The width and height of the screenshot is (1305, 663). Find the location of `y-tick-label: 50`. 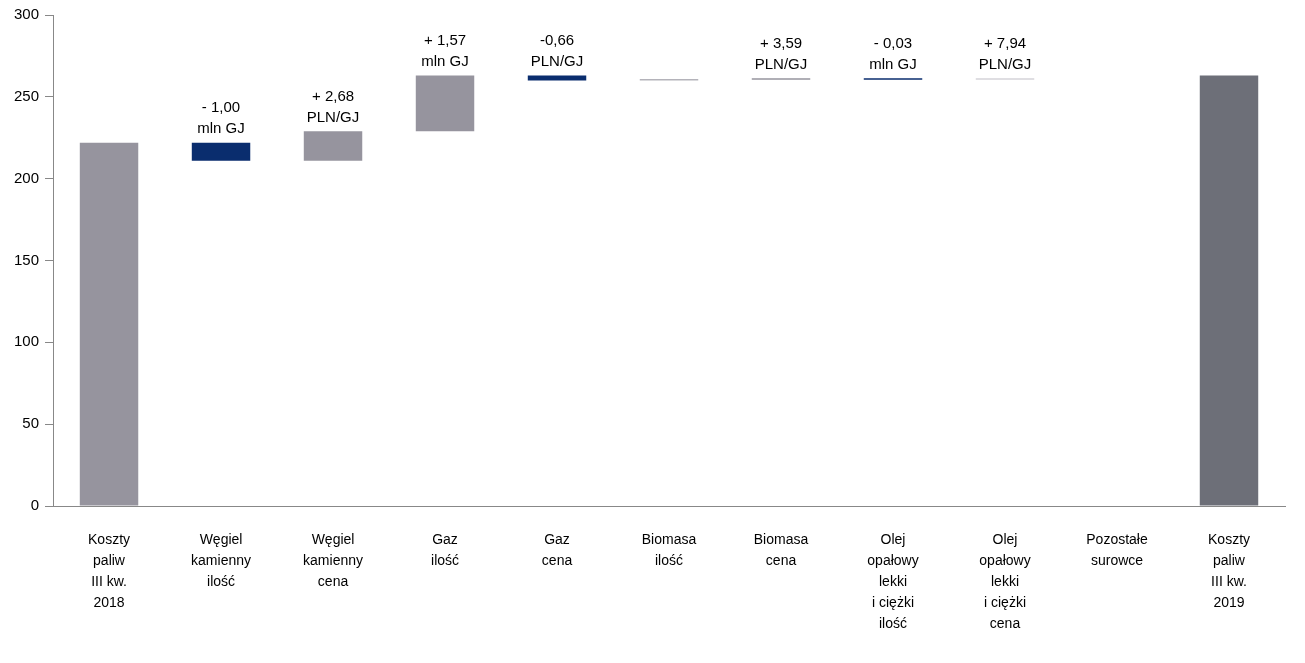

y-tick-label: 50 is located at coordinates (31, 423).